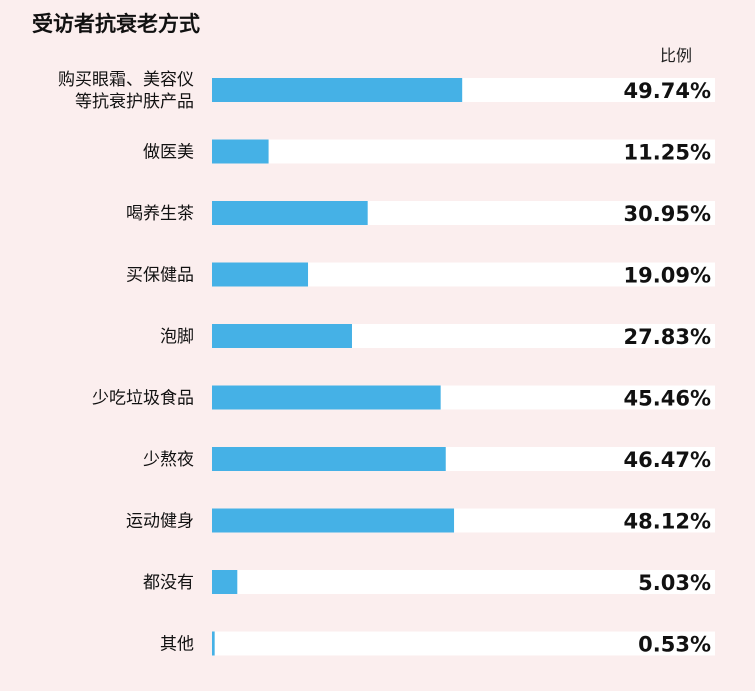 Image resolution: width=755 pixels, height=691 pixels. What do you see at coordinates (160, 522) in the screenshot?
I see `category-label: 运动健身` at bounding box center [160, 522].